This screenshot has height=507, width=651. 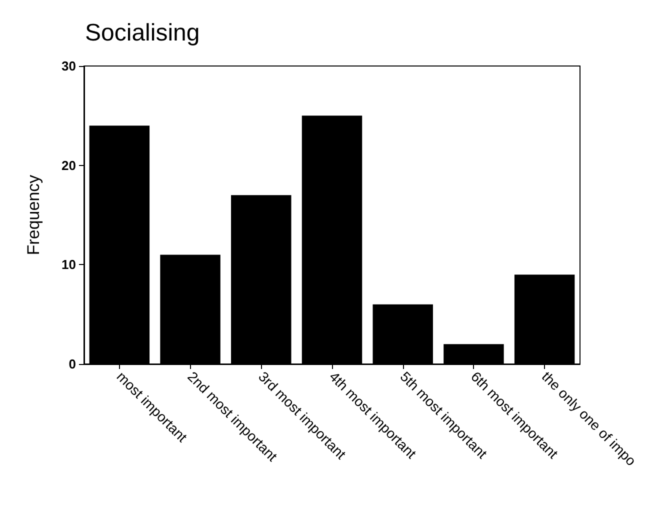 What do you see at coordinates (142, 33) in the screenshot?
I see `chart-title: Socialising` at bounding box center [142, 33].